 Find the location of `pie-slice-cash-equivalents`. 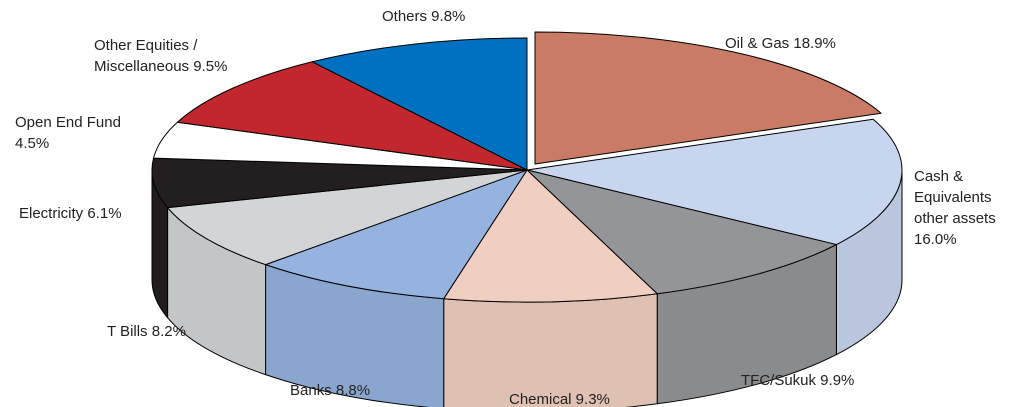

pie-slice-cash-equivalents is located at coordinates (714, 182).